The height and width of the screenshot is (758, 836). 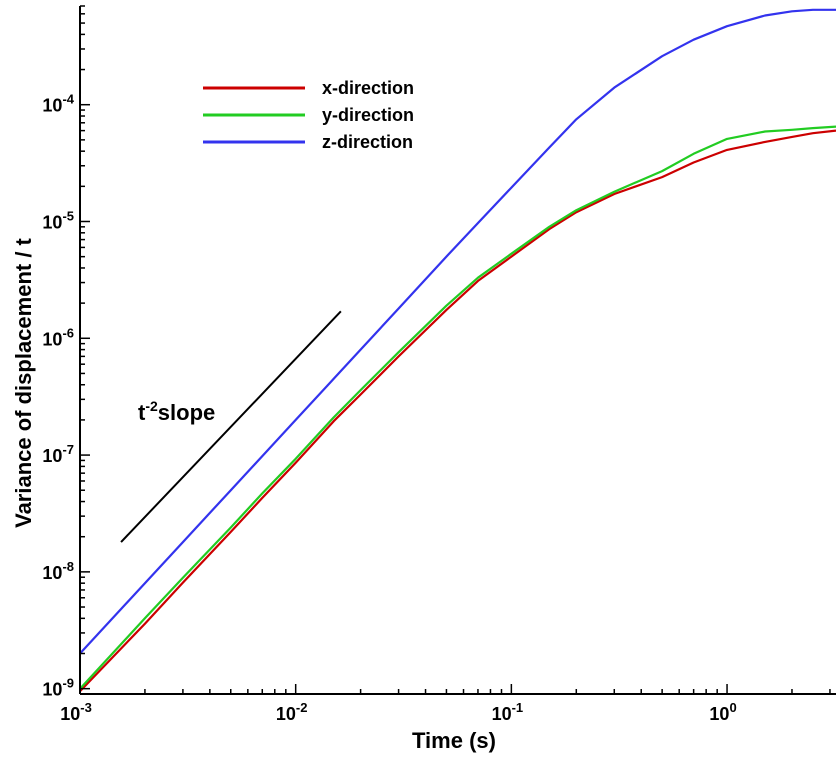 I want to click on y-tick-label-exponent: -4, so click(x=68, y=99).